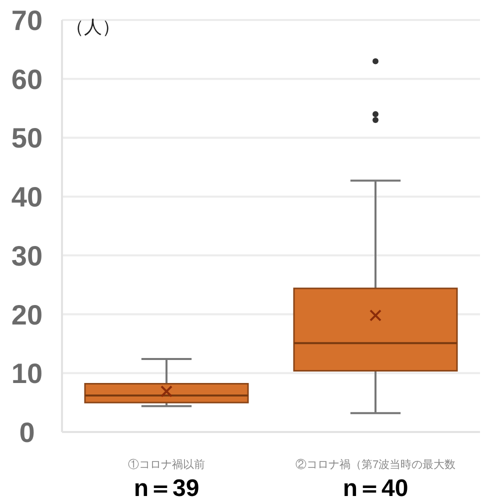  I want to click on y-tick-label: 70, so click(27, 20).